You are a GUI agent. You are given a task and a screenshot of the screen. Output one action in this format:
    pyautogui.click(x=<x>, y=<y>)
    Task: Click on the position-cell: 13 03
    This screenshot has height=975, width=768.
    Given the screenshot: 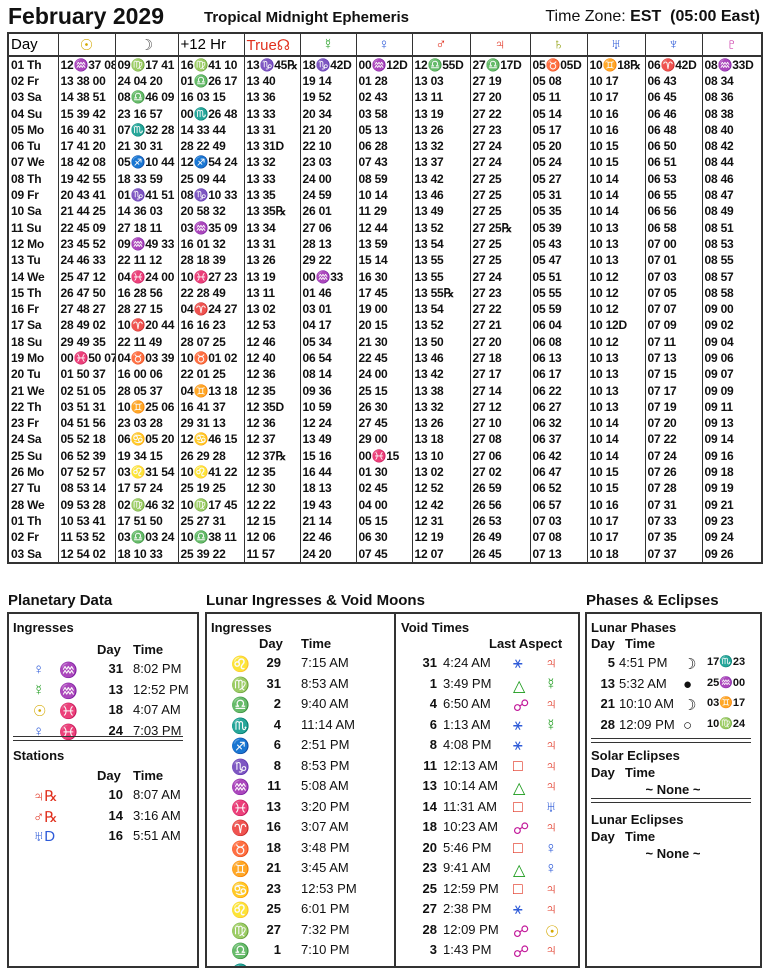 What is the action you would take?
    pyautogui.click(x=441, y=81)
    